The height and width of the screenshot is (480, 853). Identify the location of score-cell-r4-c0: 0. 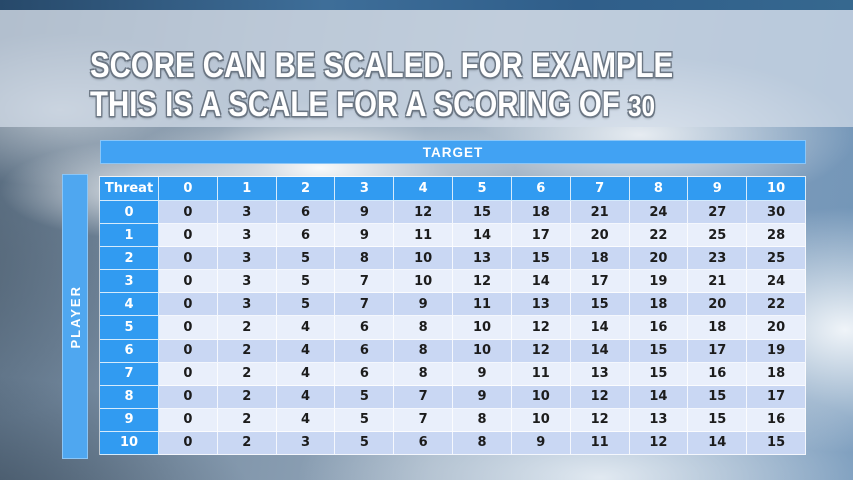
(188, 305).